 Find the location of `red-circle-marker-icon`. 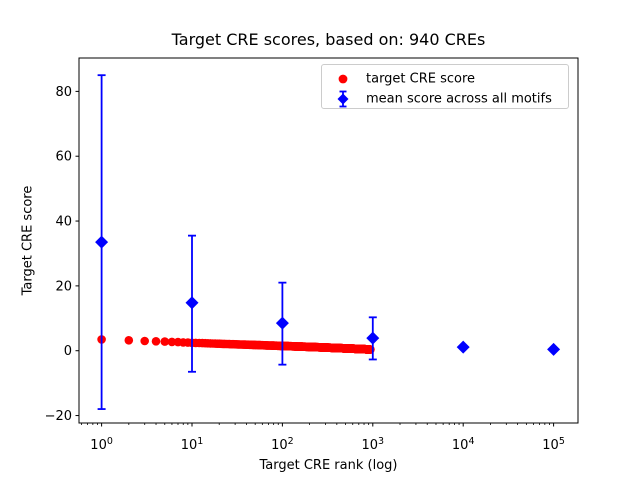

red-circle-marker-icon is located at coordinates (343, 79).